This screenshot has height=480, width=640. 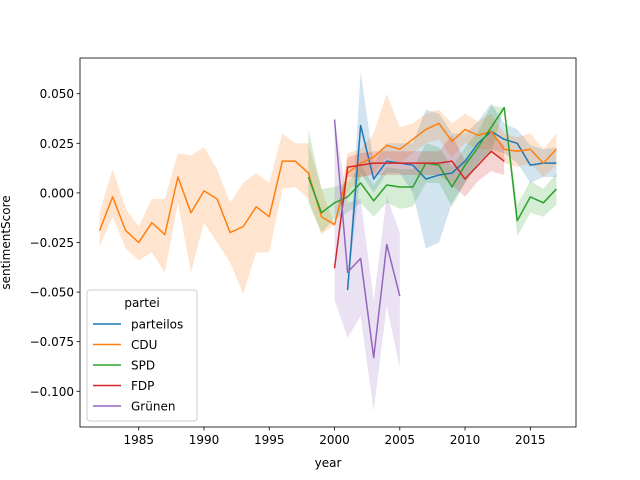 I want to click on line-spd, so click(x=432, y=164).